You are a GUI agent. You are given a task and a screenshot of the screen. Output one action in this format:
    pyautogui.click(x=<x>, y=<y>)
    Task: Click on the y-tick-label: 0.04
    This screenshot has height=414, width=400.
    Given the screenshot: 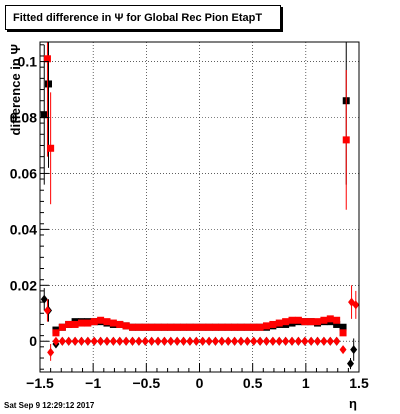 What is the action you would take?
    pyautogui.click(x=23, y=229)
    